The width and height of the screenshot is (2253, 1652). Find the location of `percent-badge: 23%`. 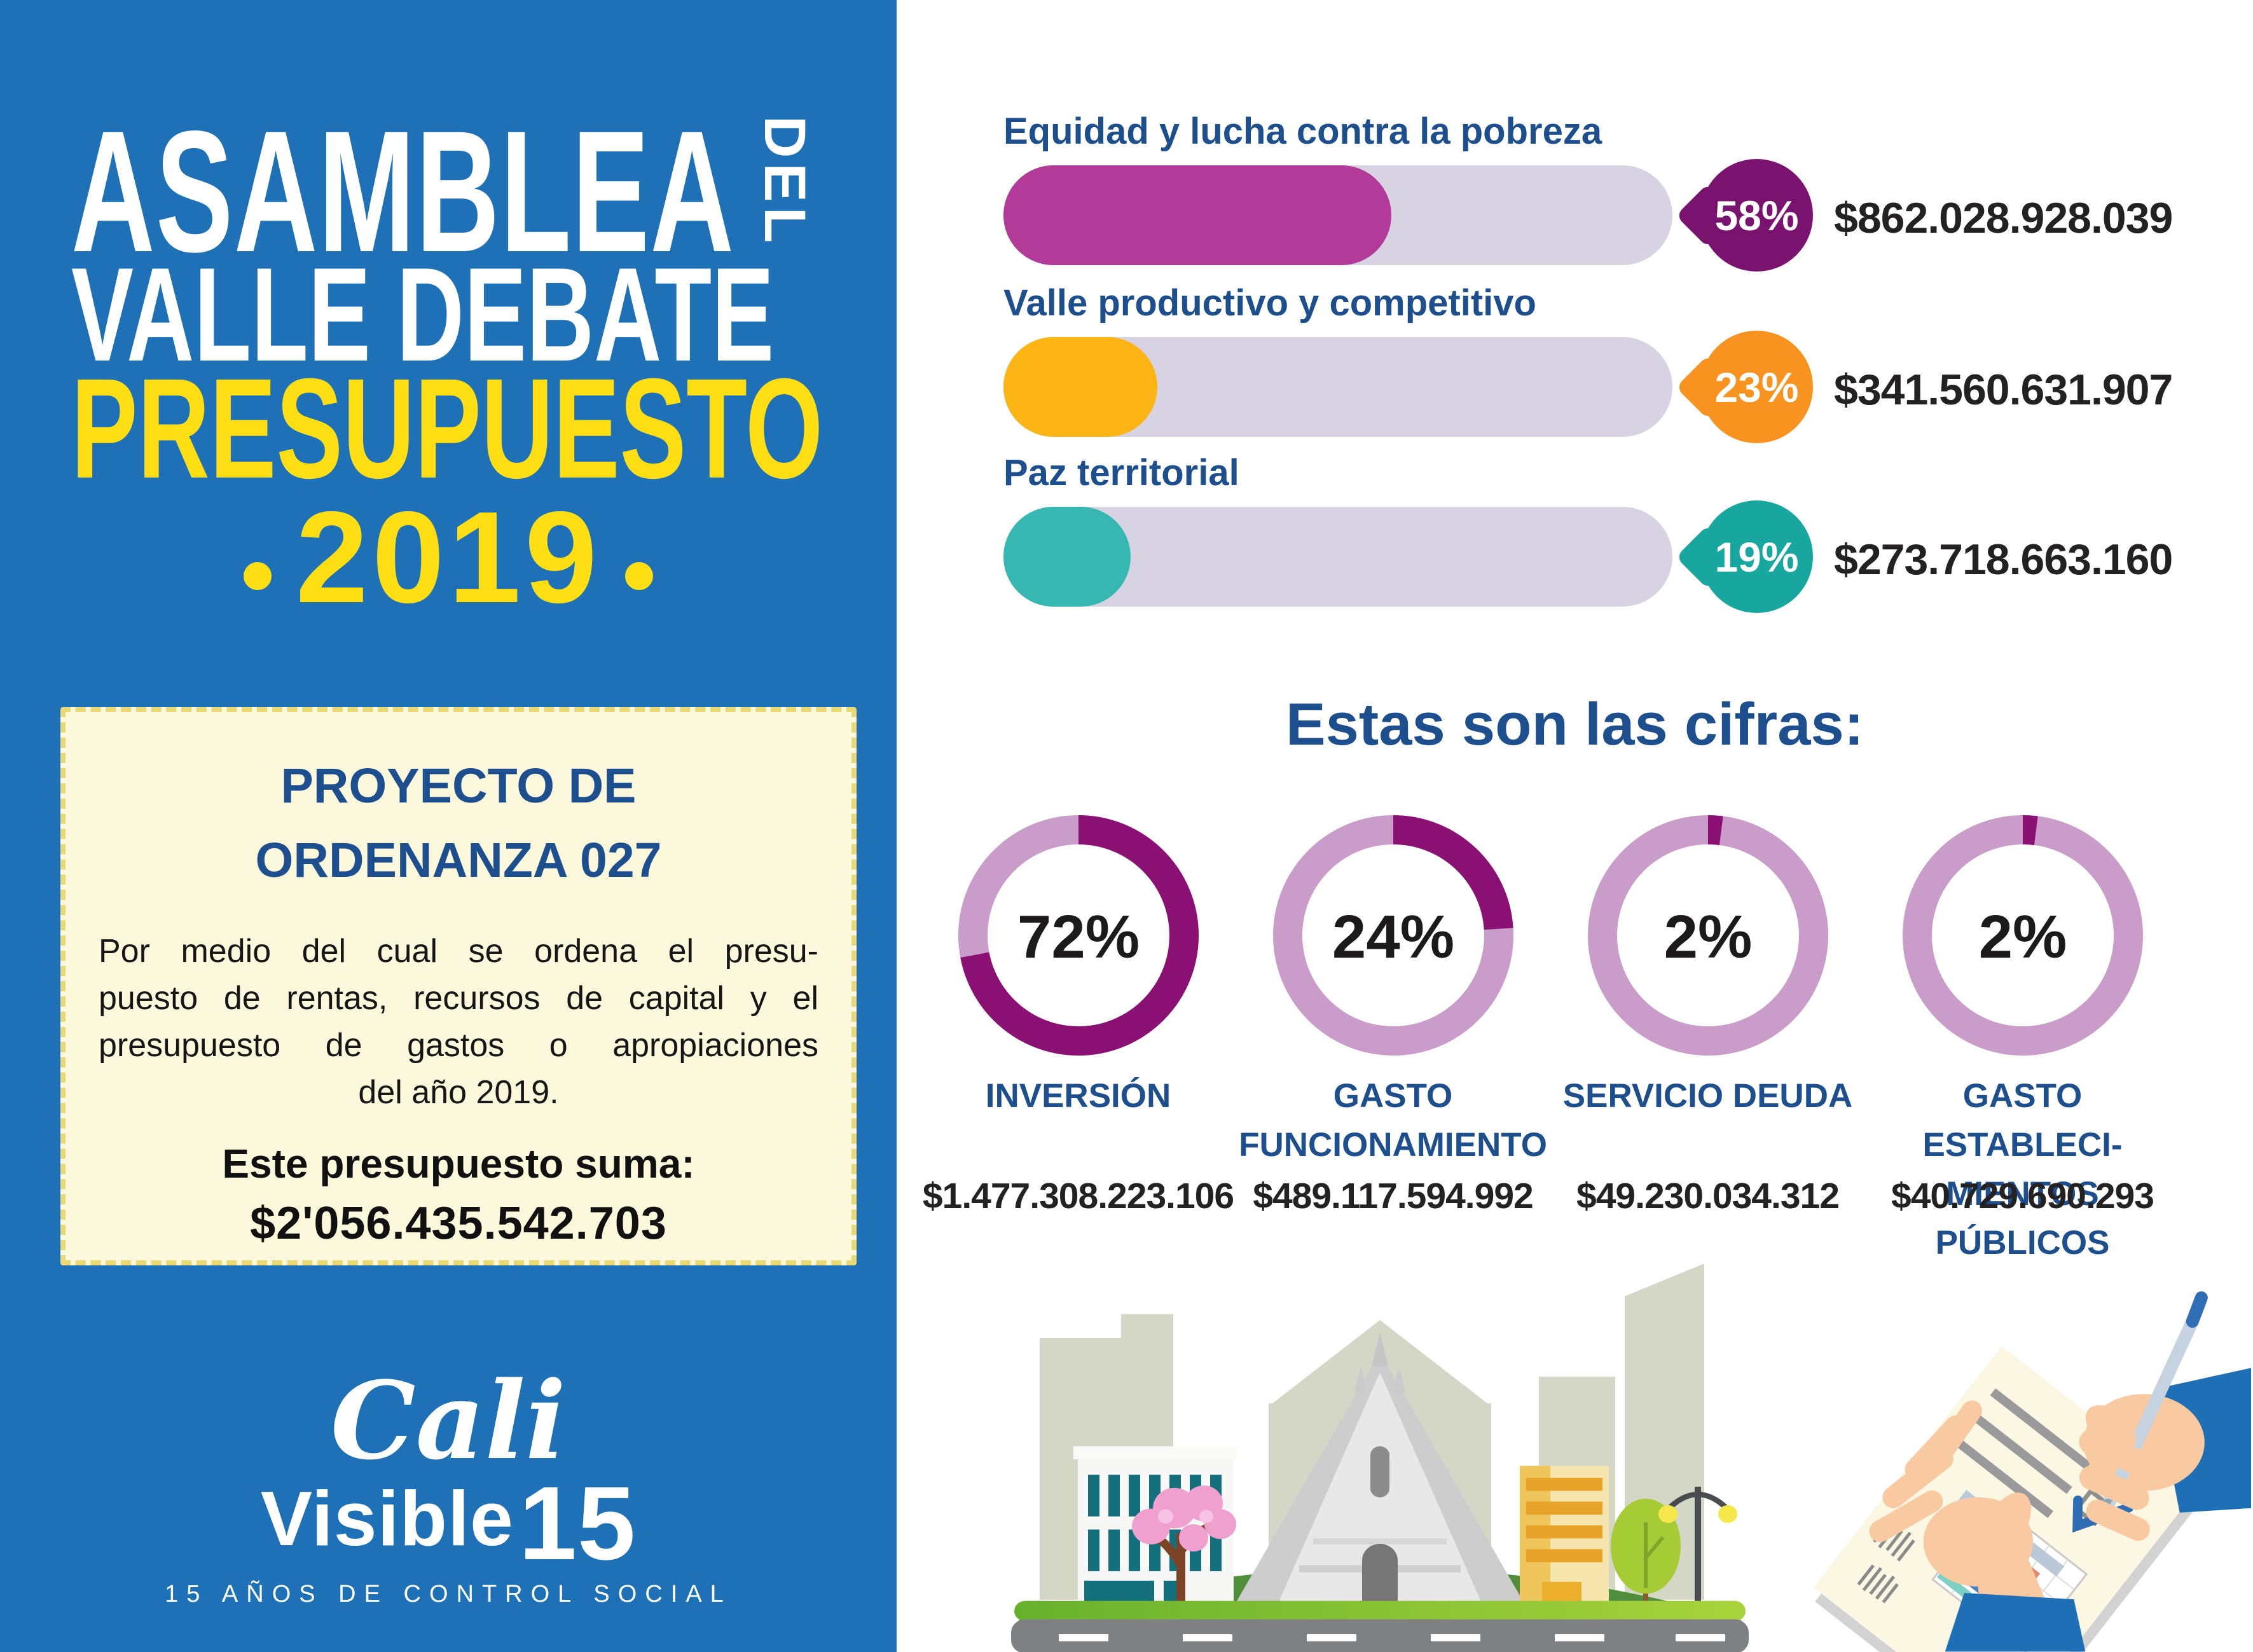

percent-badge: 23% is located at coordinates (1756, 387).